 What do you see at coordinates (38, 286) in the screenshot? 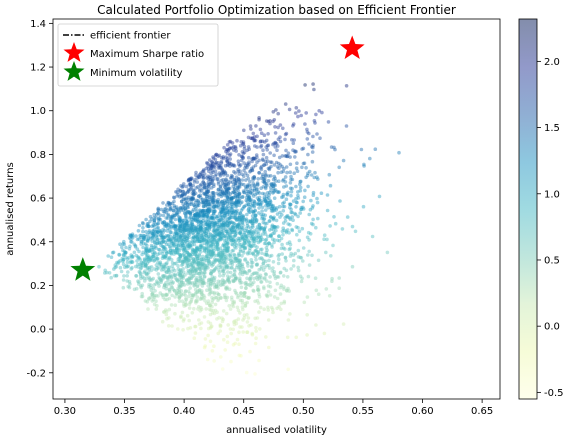
I see `y-tick-label: 0.2` at bounding box center [38, 286].